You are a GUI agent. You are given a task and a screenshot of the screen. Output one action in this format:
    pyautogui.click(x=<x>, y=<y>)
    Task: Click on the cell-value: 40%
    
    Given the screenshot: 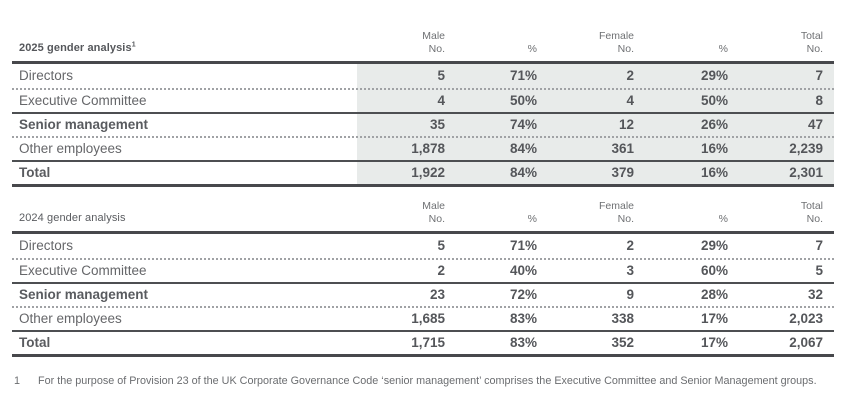 What is the action you would take?
    pyautogui.click(x=523, y=270)
    